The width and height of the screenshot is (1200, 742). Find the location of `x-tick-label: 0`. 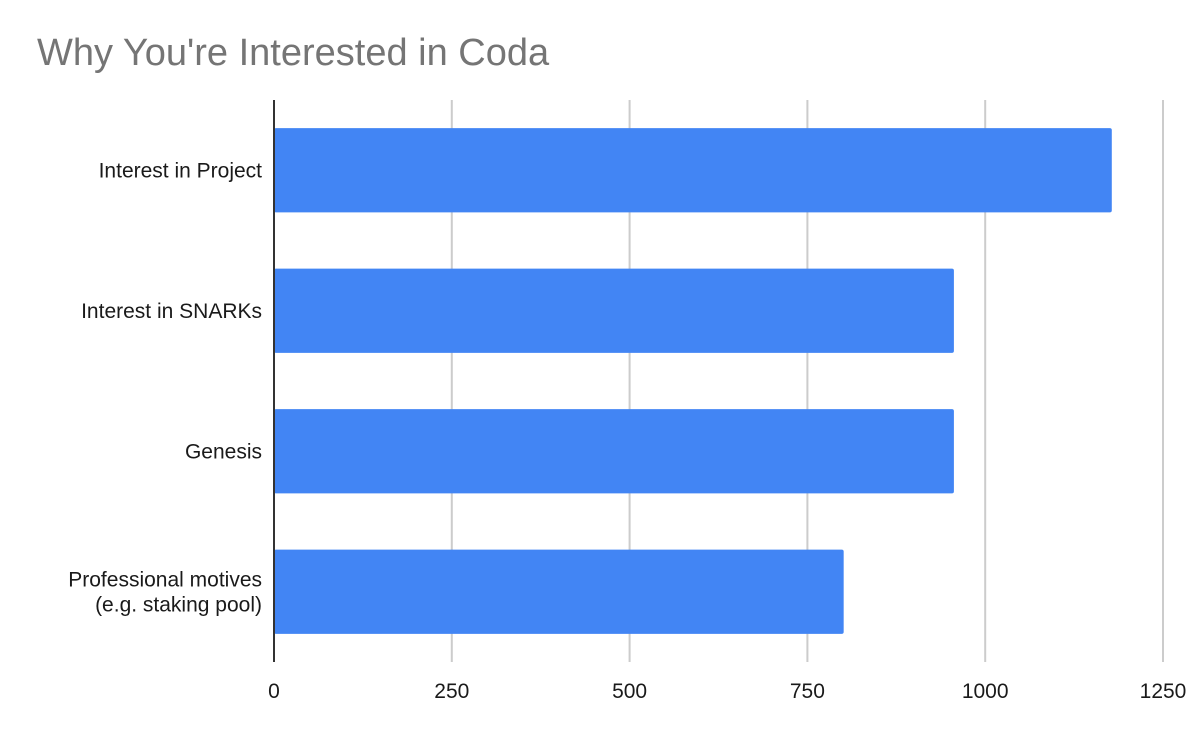

x-tick-label: 0 is located at coordinates (274, 691).